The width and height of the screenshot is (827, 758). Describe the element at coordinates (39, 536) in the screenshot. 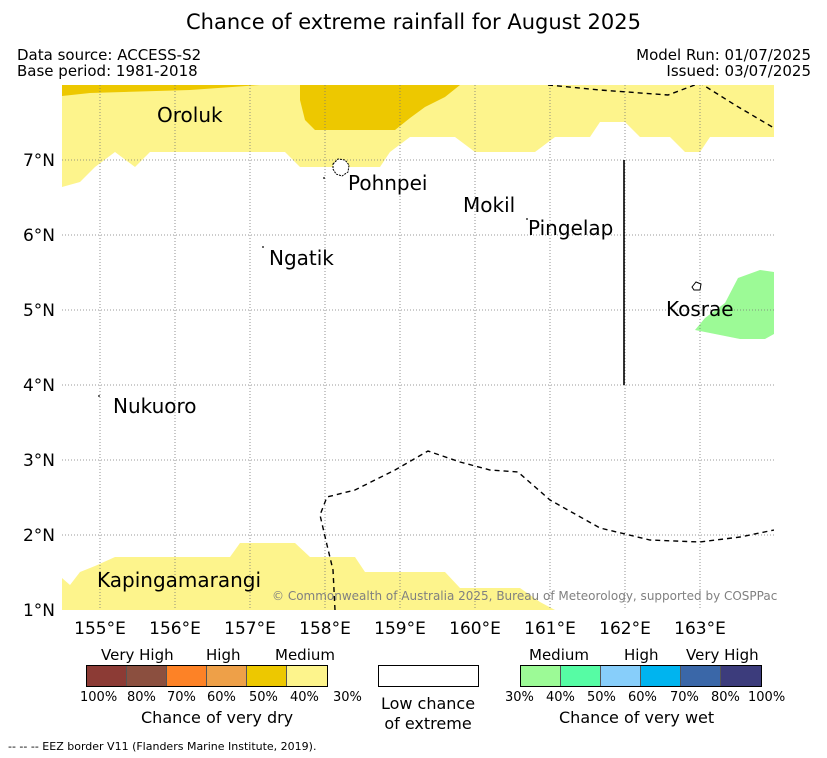

I see `lat-label: 2°N` at that location.